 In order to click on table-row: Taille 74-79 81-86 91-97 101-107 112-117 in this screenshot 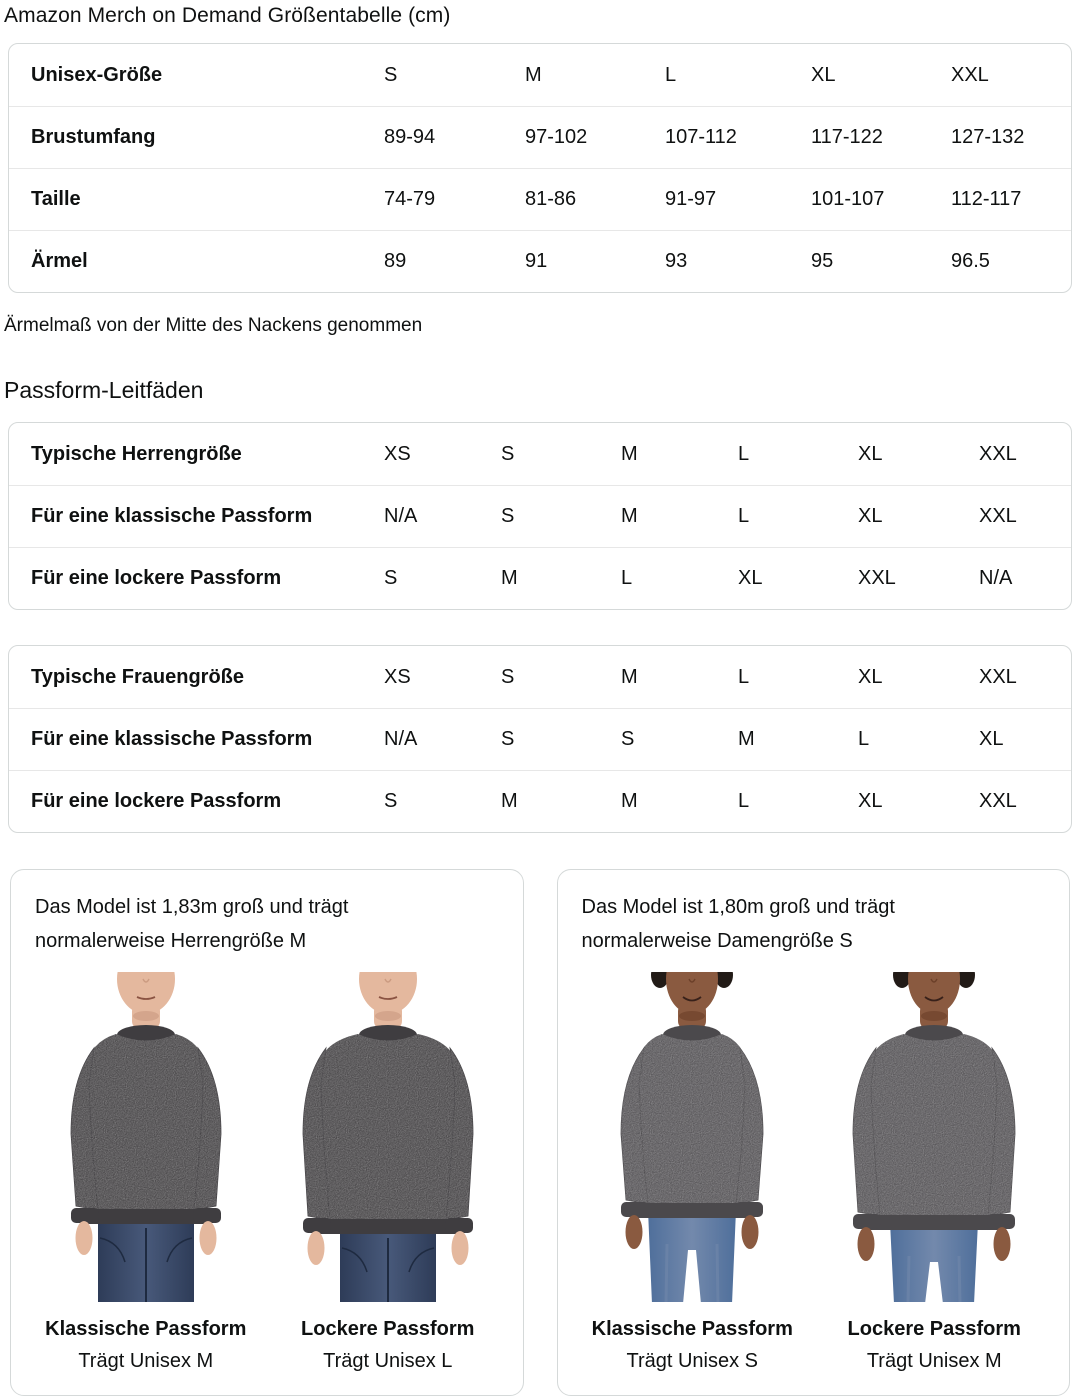, I will do `click(540, 199)`.